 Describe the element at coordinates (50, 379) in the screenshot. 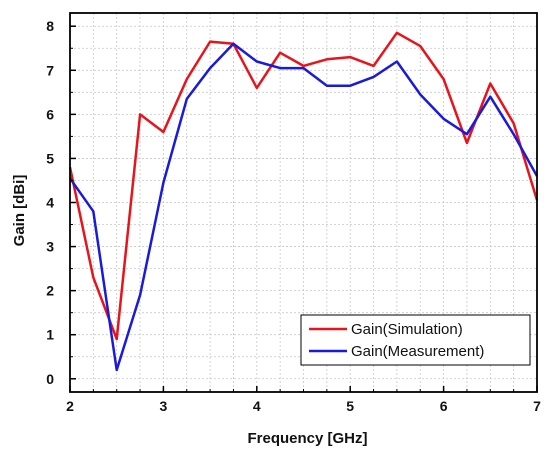

I see `y-tick-label: 0` at that location.